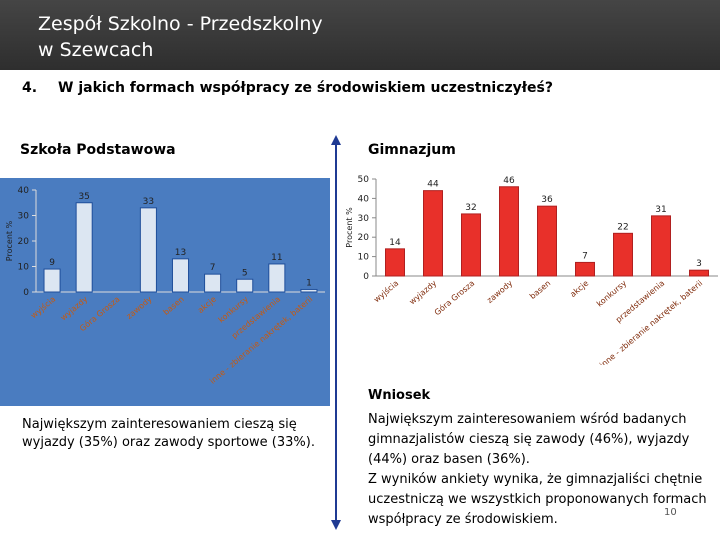 This screenshot has width=720, height=540. I want to click on page-number: 10, so click(670, 512).